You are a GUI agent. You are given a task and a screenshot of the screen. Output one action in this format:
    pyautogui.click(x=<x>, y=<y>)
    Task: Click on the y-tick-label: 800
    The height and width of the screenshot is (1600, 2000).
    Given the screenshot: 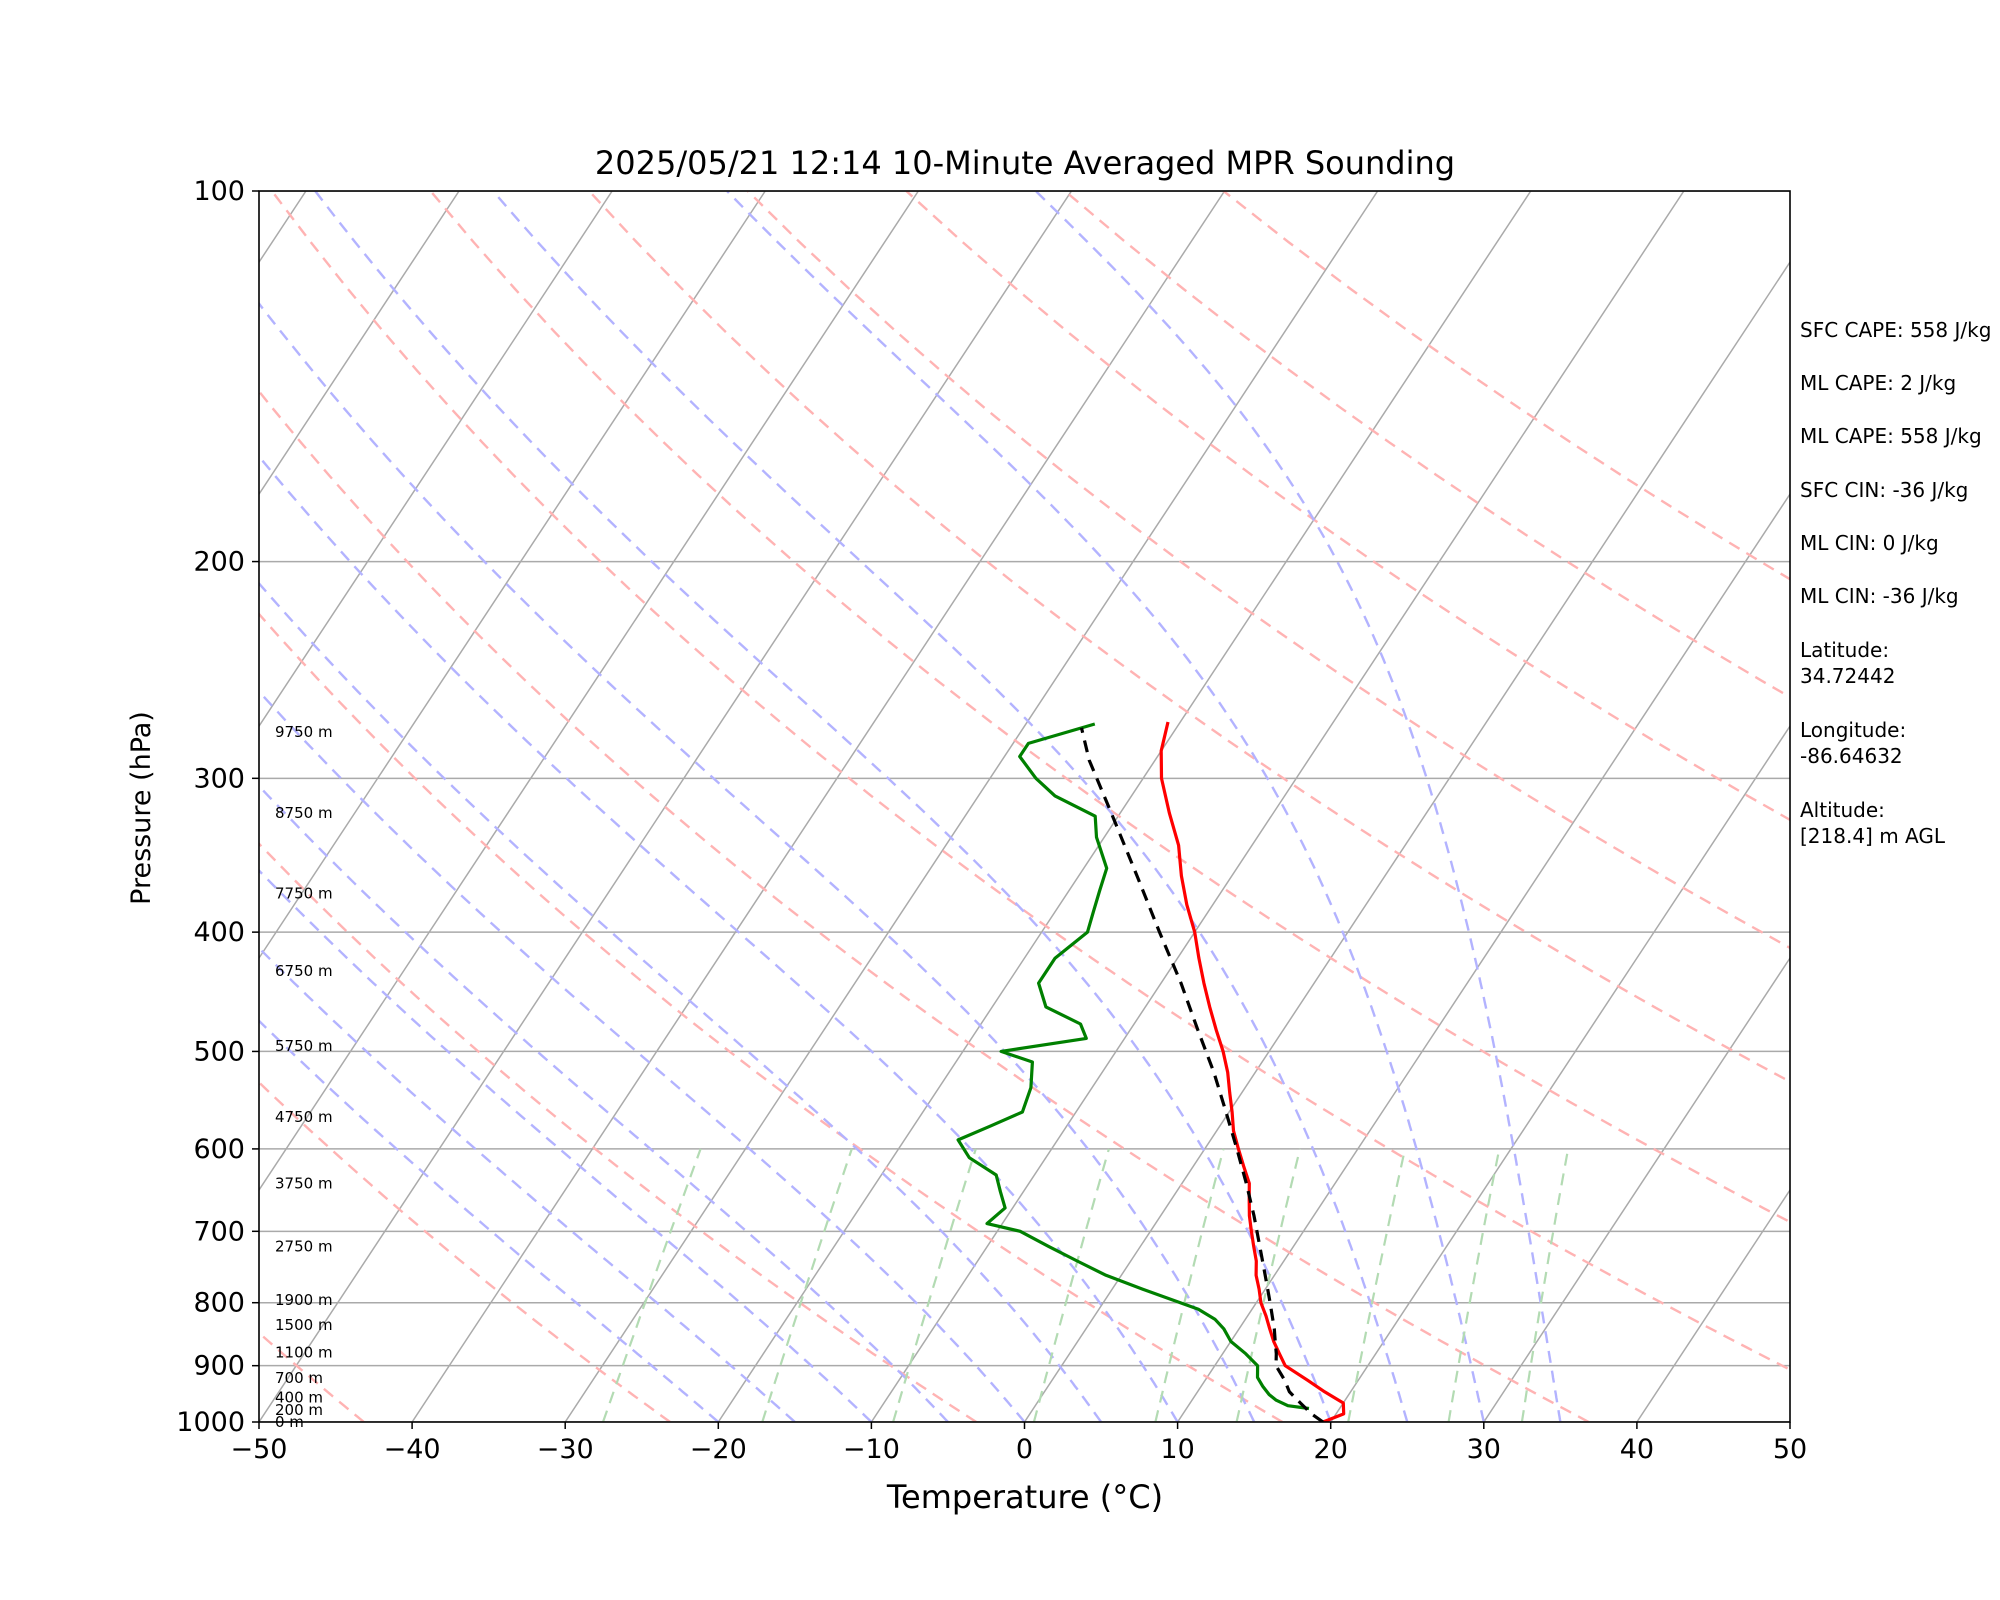 What is the action you would take?
    pyautogui.click(x=219, y=1303)
    